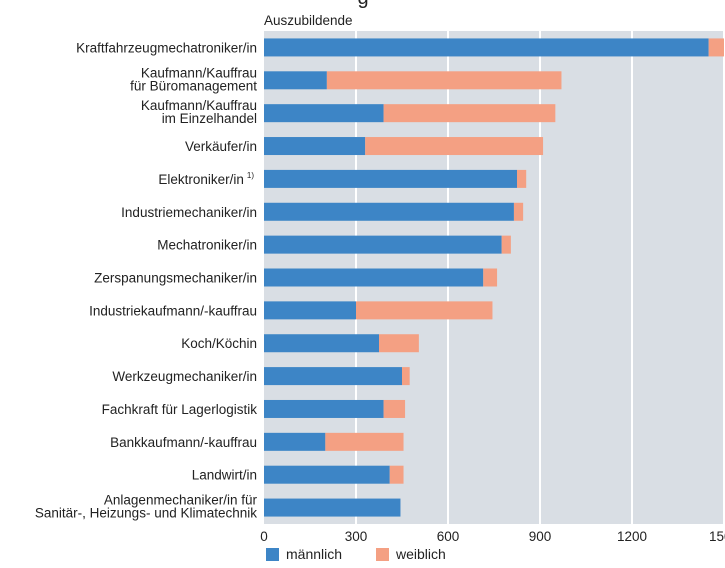 The image size is (725, 568). Describe the element at coordinates (448, 536) in the screenshot. I see `x-tick-label: 600` at that location.